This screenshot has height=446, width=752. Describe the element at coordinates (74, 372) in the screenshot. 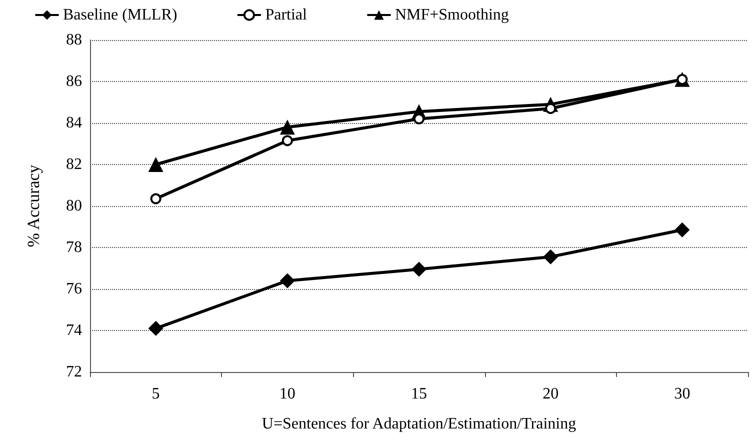

I see `y-tick-label: 72` at that location.